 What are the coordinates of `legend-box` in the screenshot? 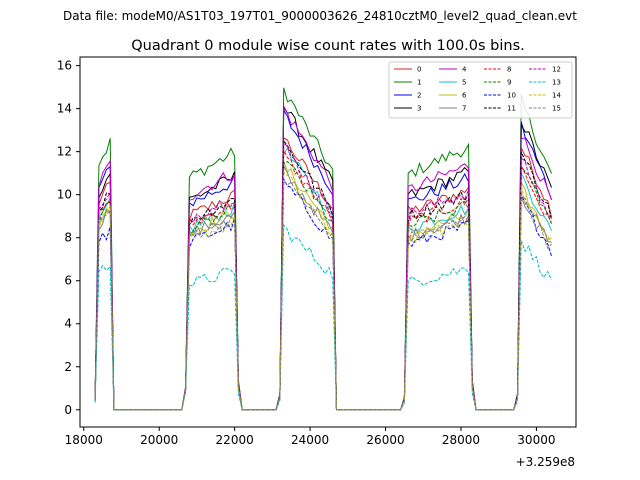 It's located at (480, 90).